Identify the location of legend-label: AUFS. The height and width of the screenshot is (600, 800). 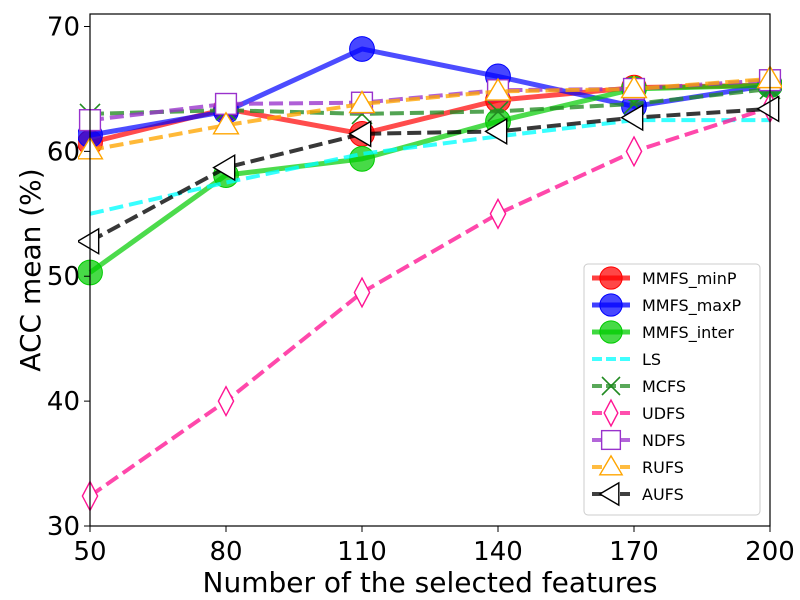
(663, 494).